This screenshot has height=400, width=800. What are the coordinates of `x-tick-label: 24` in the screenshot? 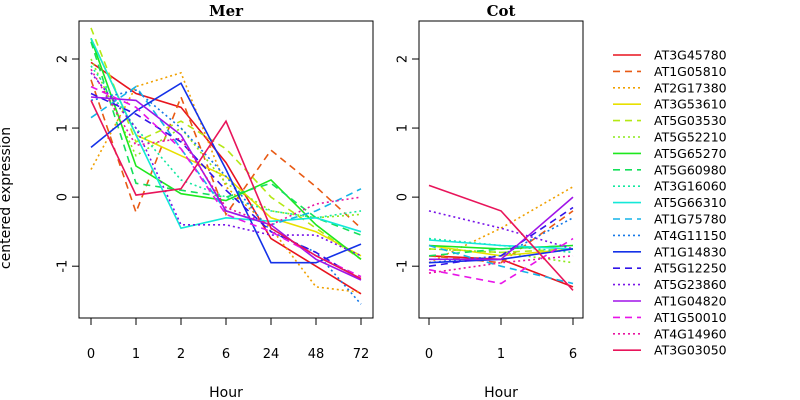 It's located at (271, 354).